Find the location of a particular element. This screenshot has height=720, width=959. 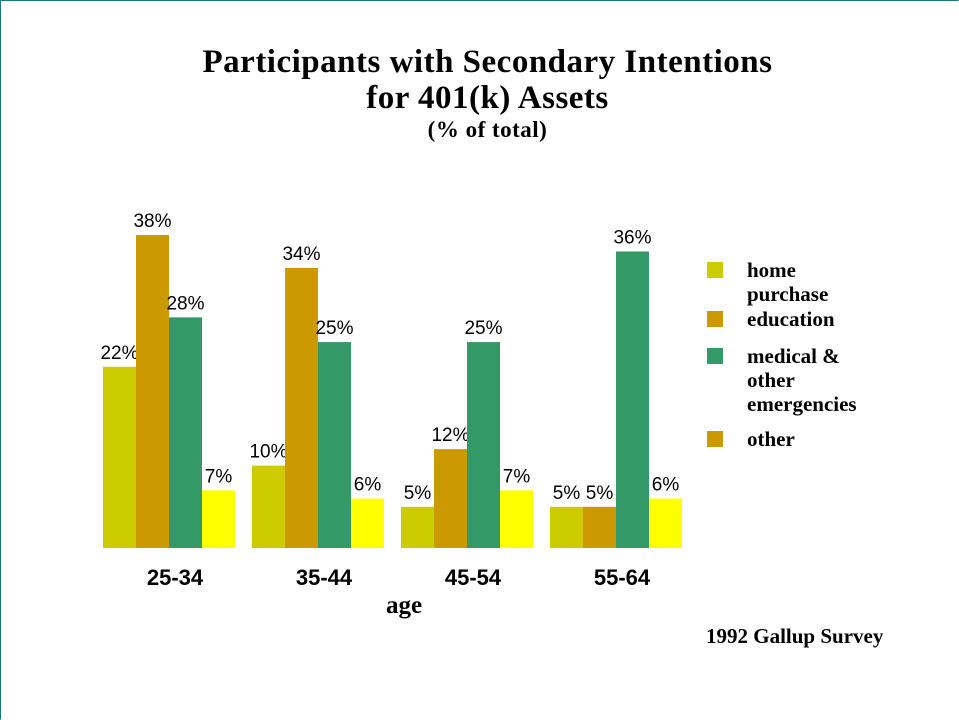

bar-45-54-s3 is located at coordinates (516, 519).